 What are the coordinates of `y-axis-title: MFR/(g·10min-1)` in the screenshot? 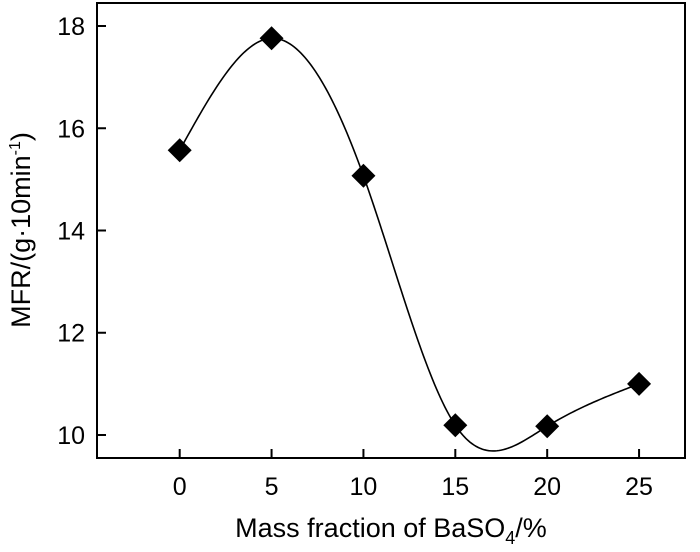 It's located at (21, 230).